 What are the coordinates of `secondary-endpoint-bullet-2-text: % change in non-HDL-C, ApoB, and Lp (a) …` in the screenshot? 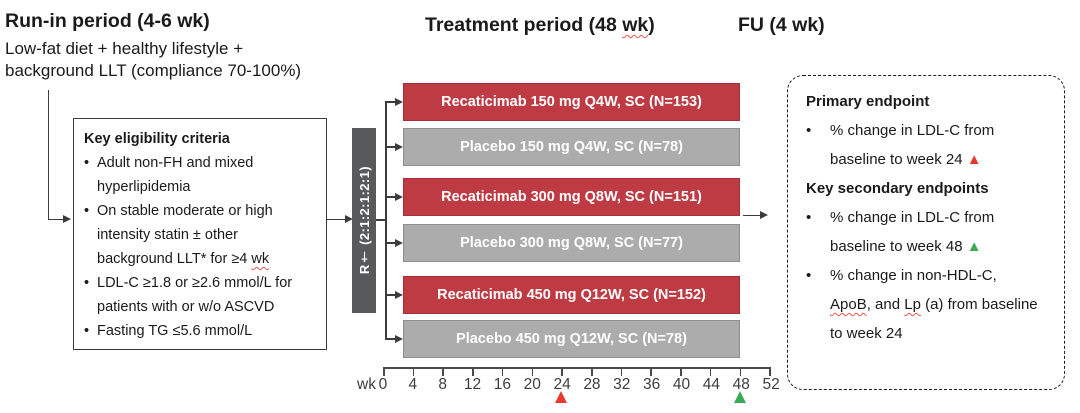 It's located at (934, 304).